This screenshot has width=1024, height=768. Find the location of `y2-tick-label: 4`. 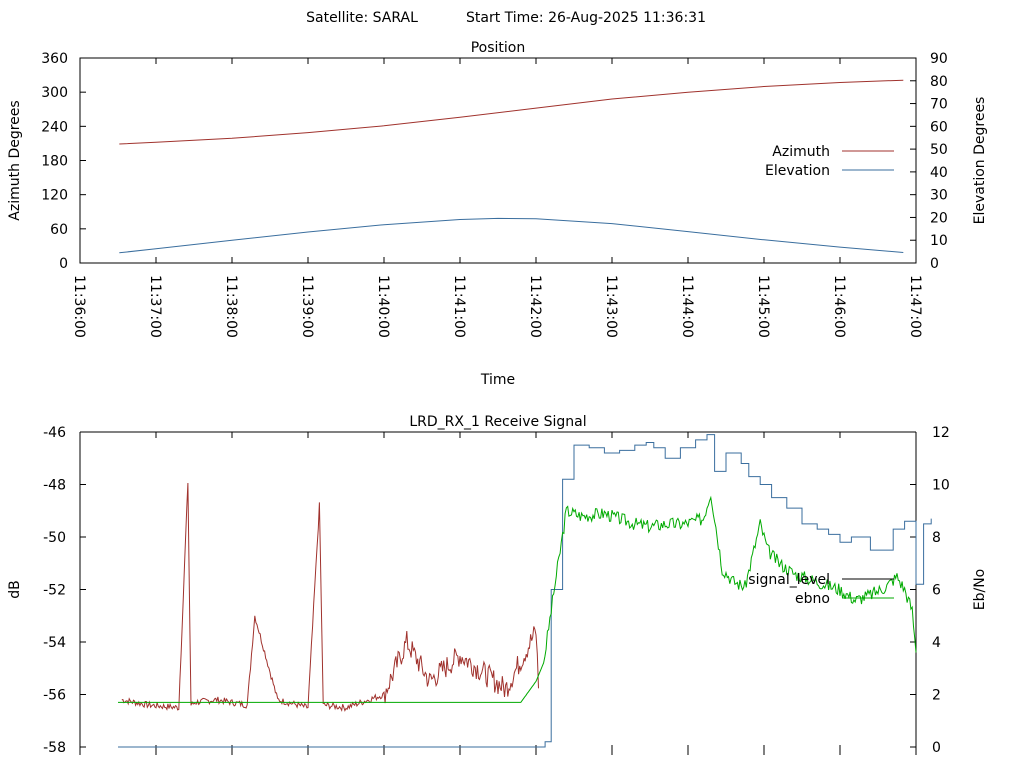

y2-tick-label: 4 is located at coordinates (936, 643).